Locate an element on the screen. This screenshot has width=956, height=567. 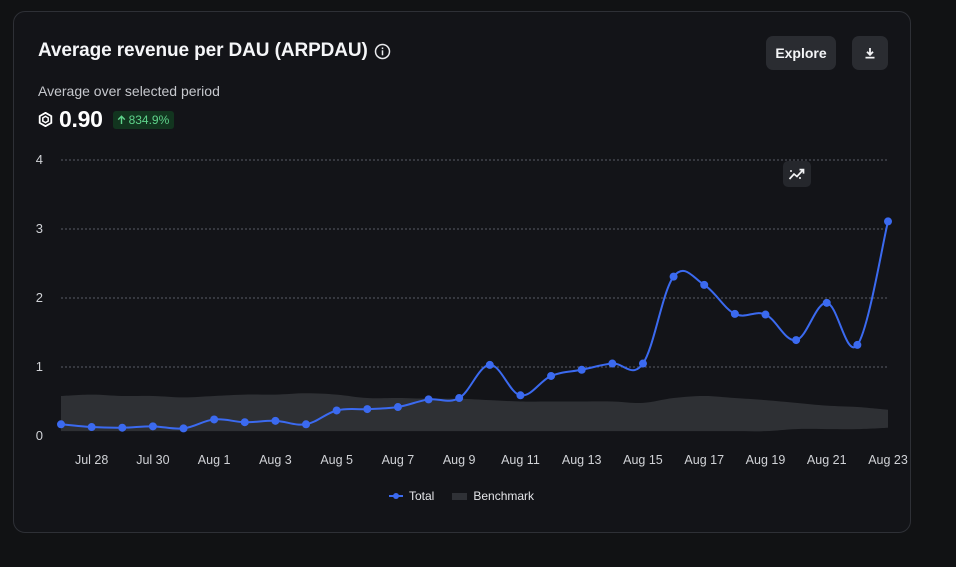
x-tick-label: Aug 13 is located at coordinates (582, 460).